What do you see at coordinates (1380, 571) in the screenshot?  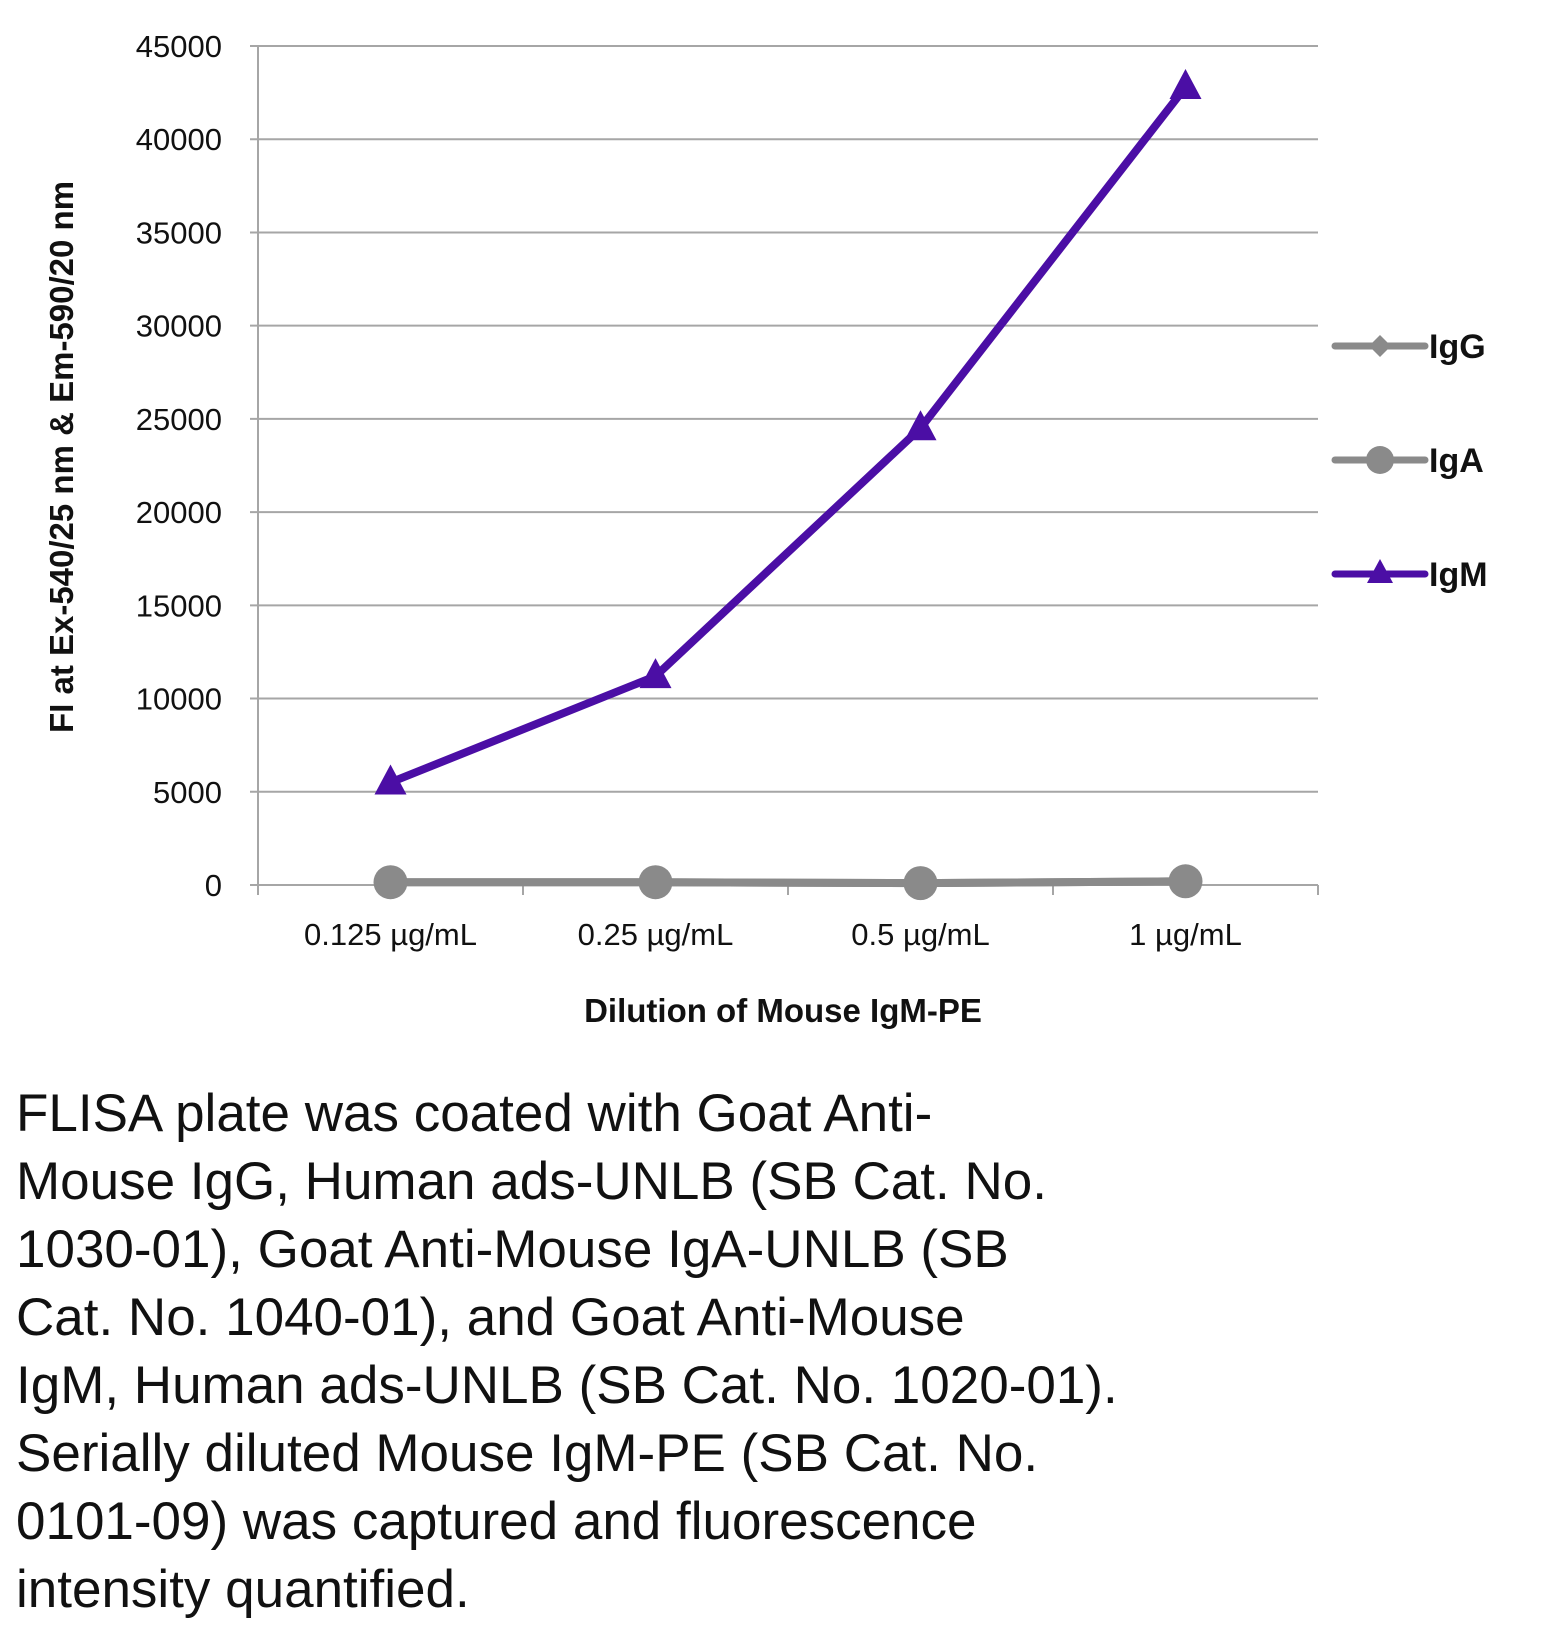 I see `legend-marker-igm` at bounding box center [1380, 571].